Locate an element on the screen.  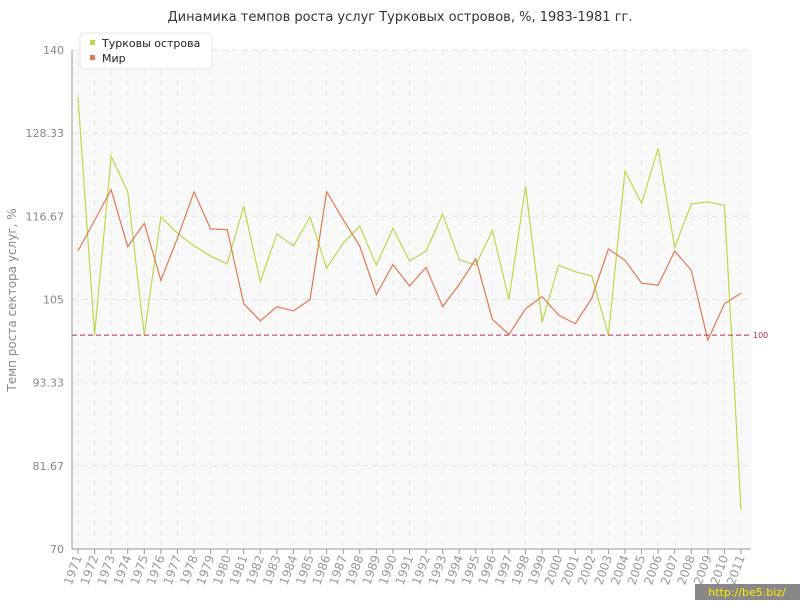
legend-label: Турковы острова is located at coordinates (150, 43).